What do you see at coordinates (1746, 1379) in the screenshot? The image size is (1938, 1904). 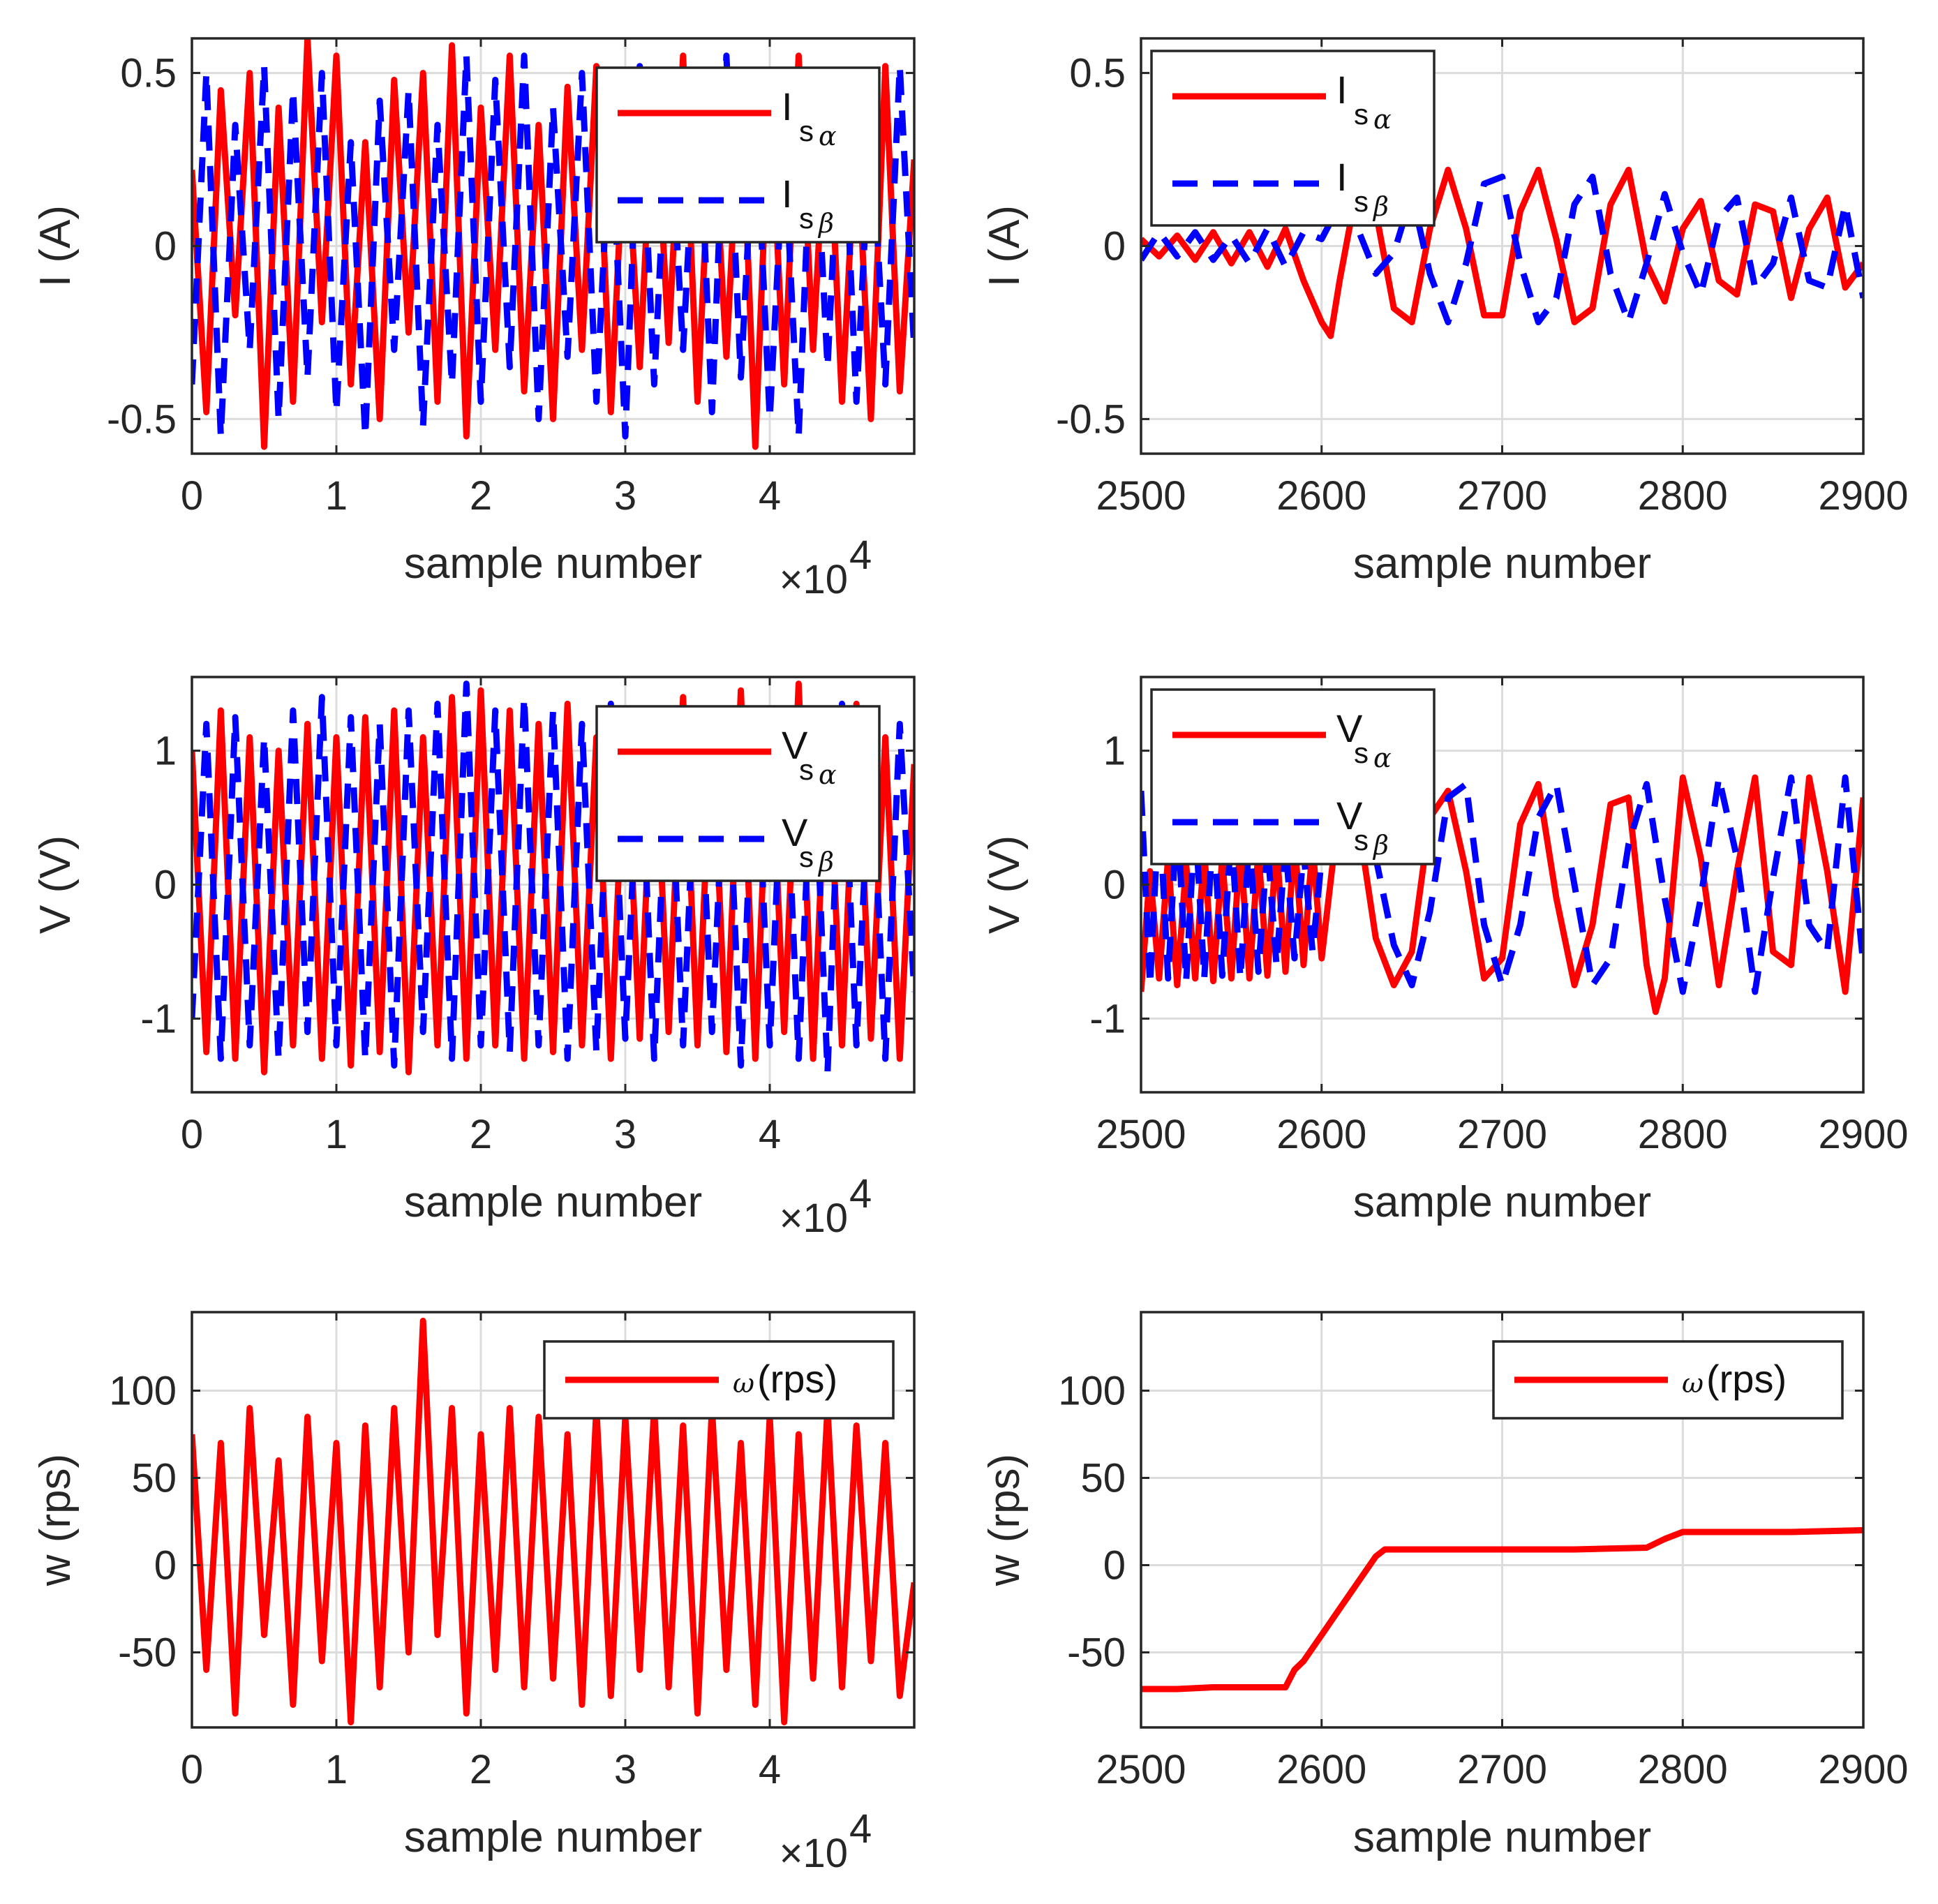 I see `legend-label: (rps)` at bounding box center [1746, 1379].